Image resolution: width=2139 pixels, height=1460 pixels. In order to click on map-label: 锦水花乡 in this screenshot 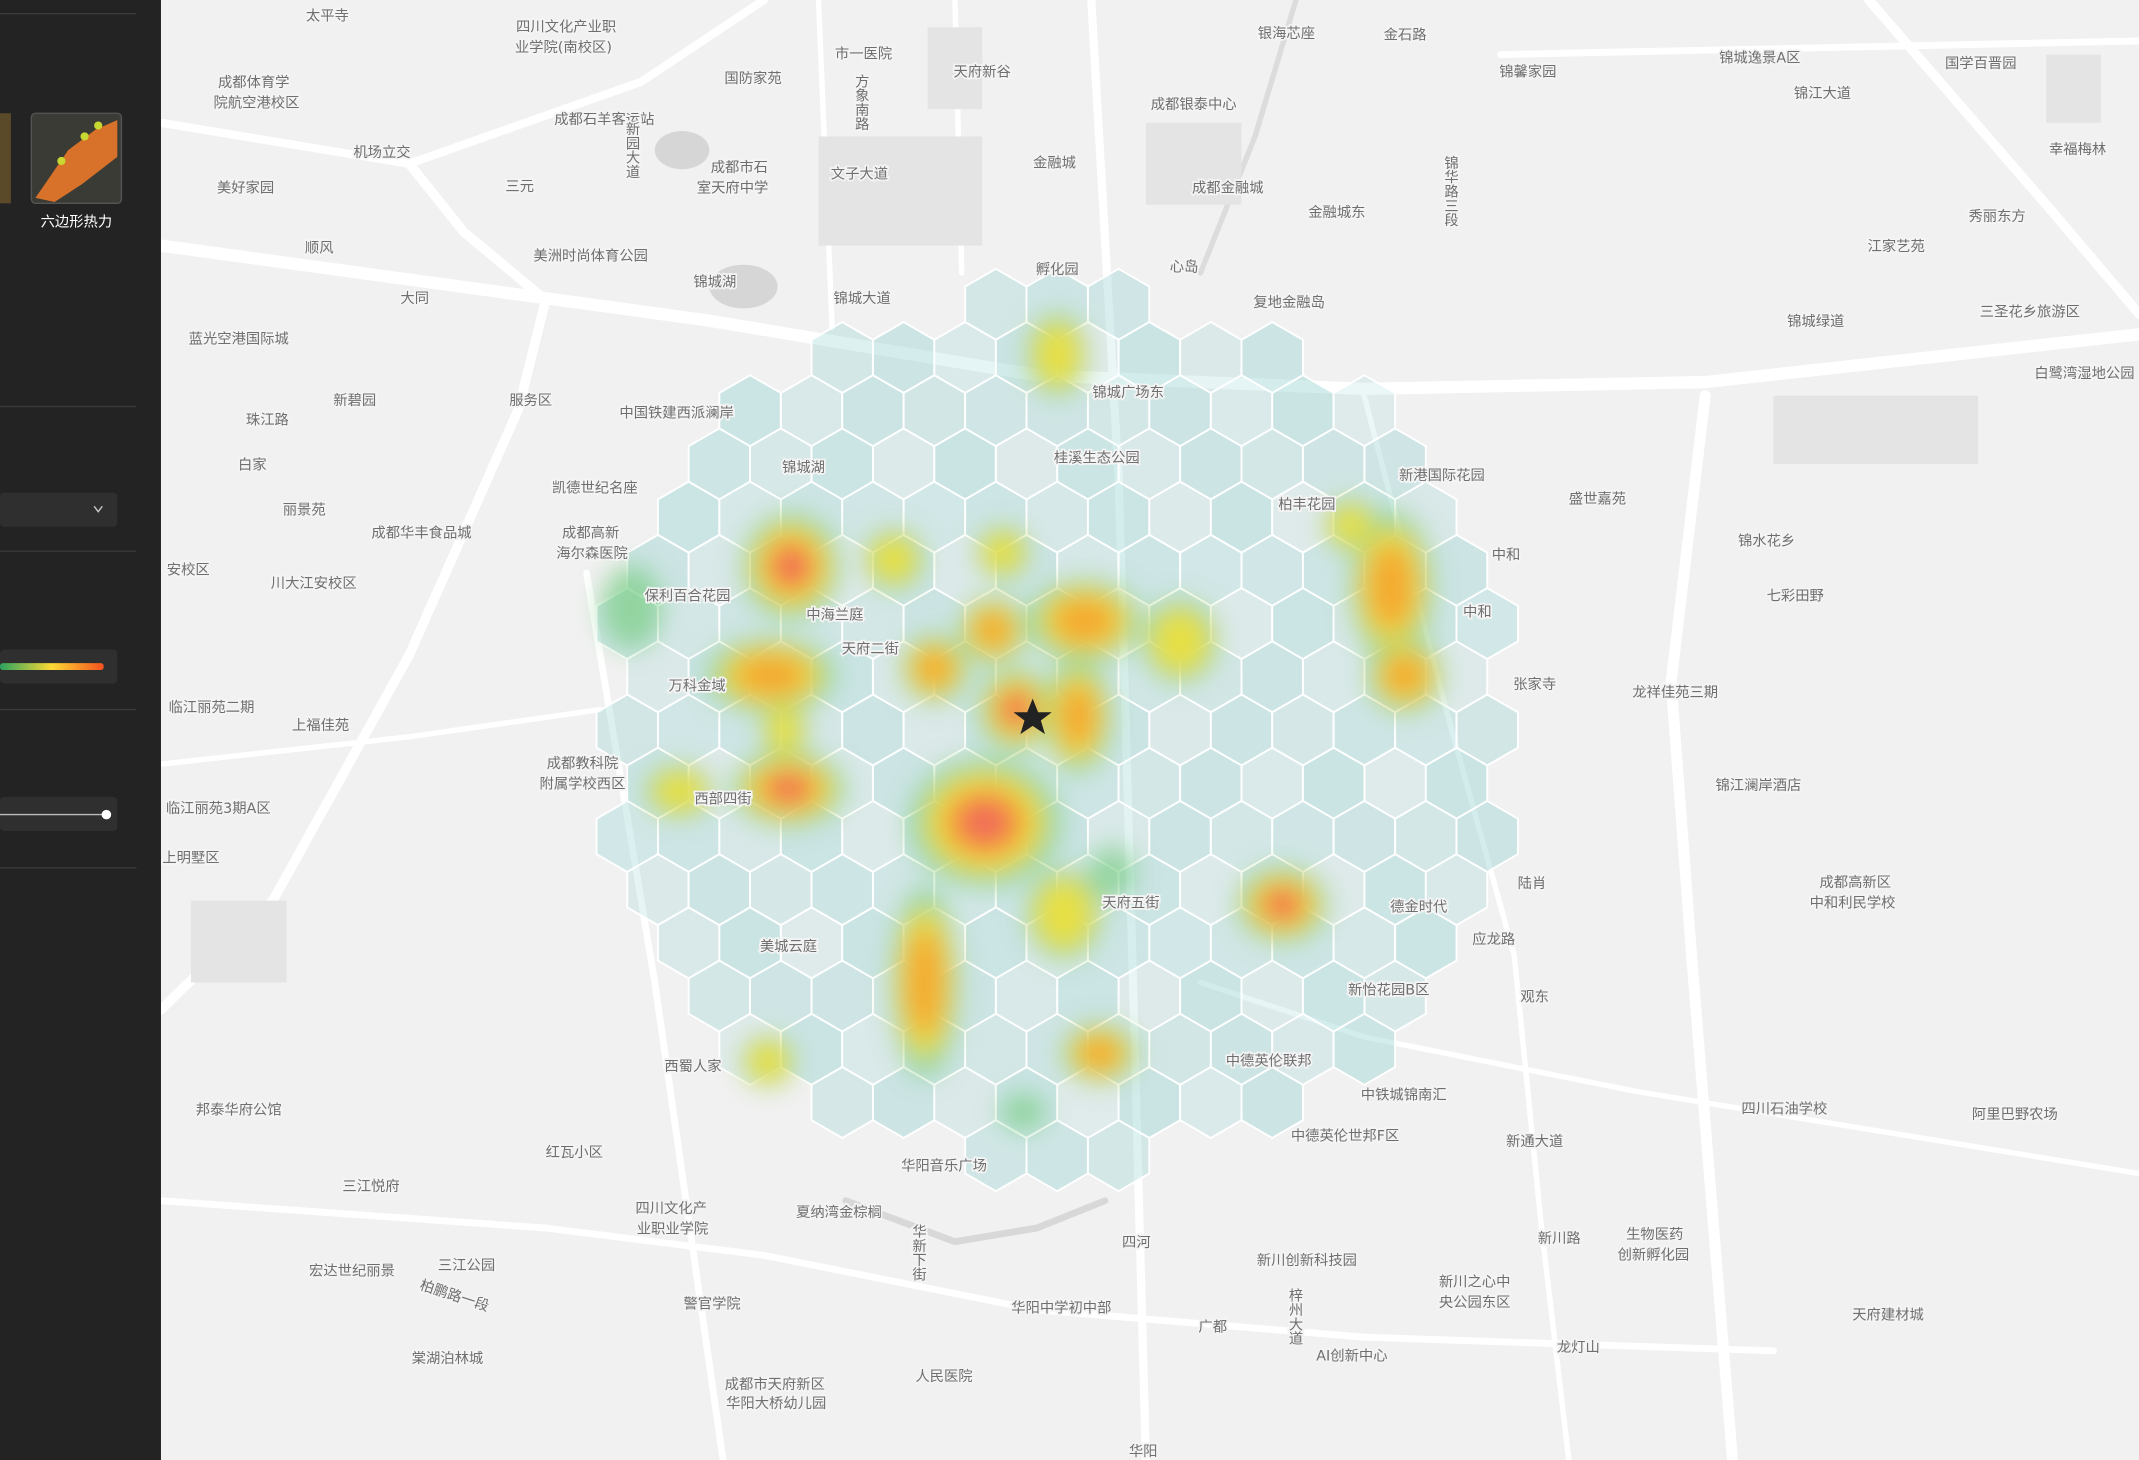, I will do `click(1766, 541)`.